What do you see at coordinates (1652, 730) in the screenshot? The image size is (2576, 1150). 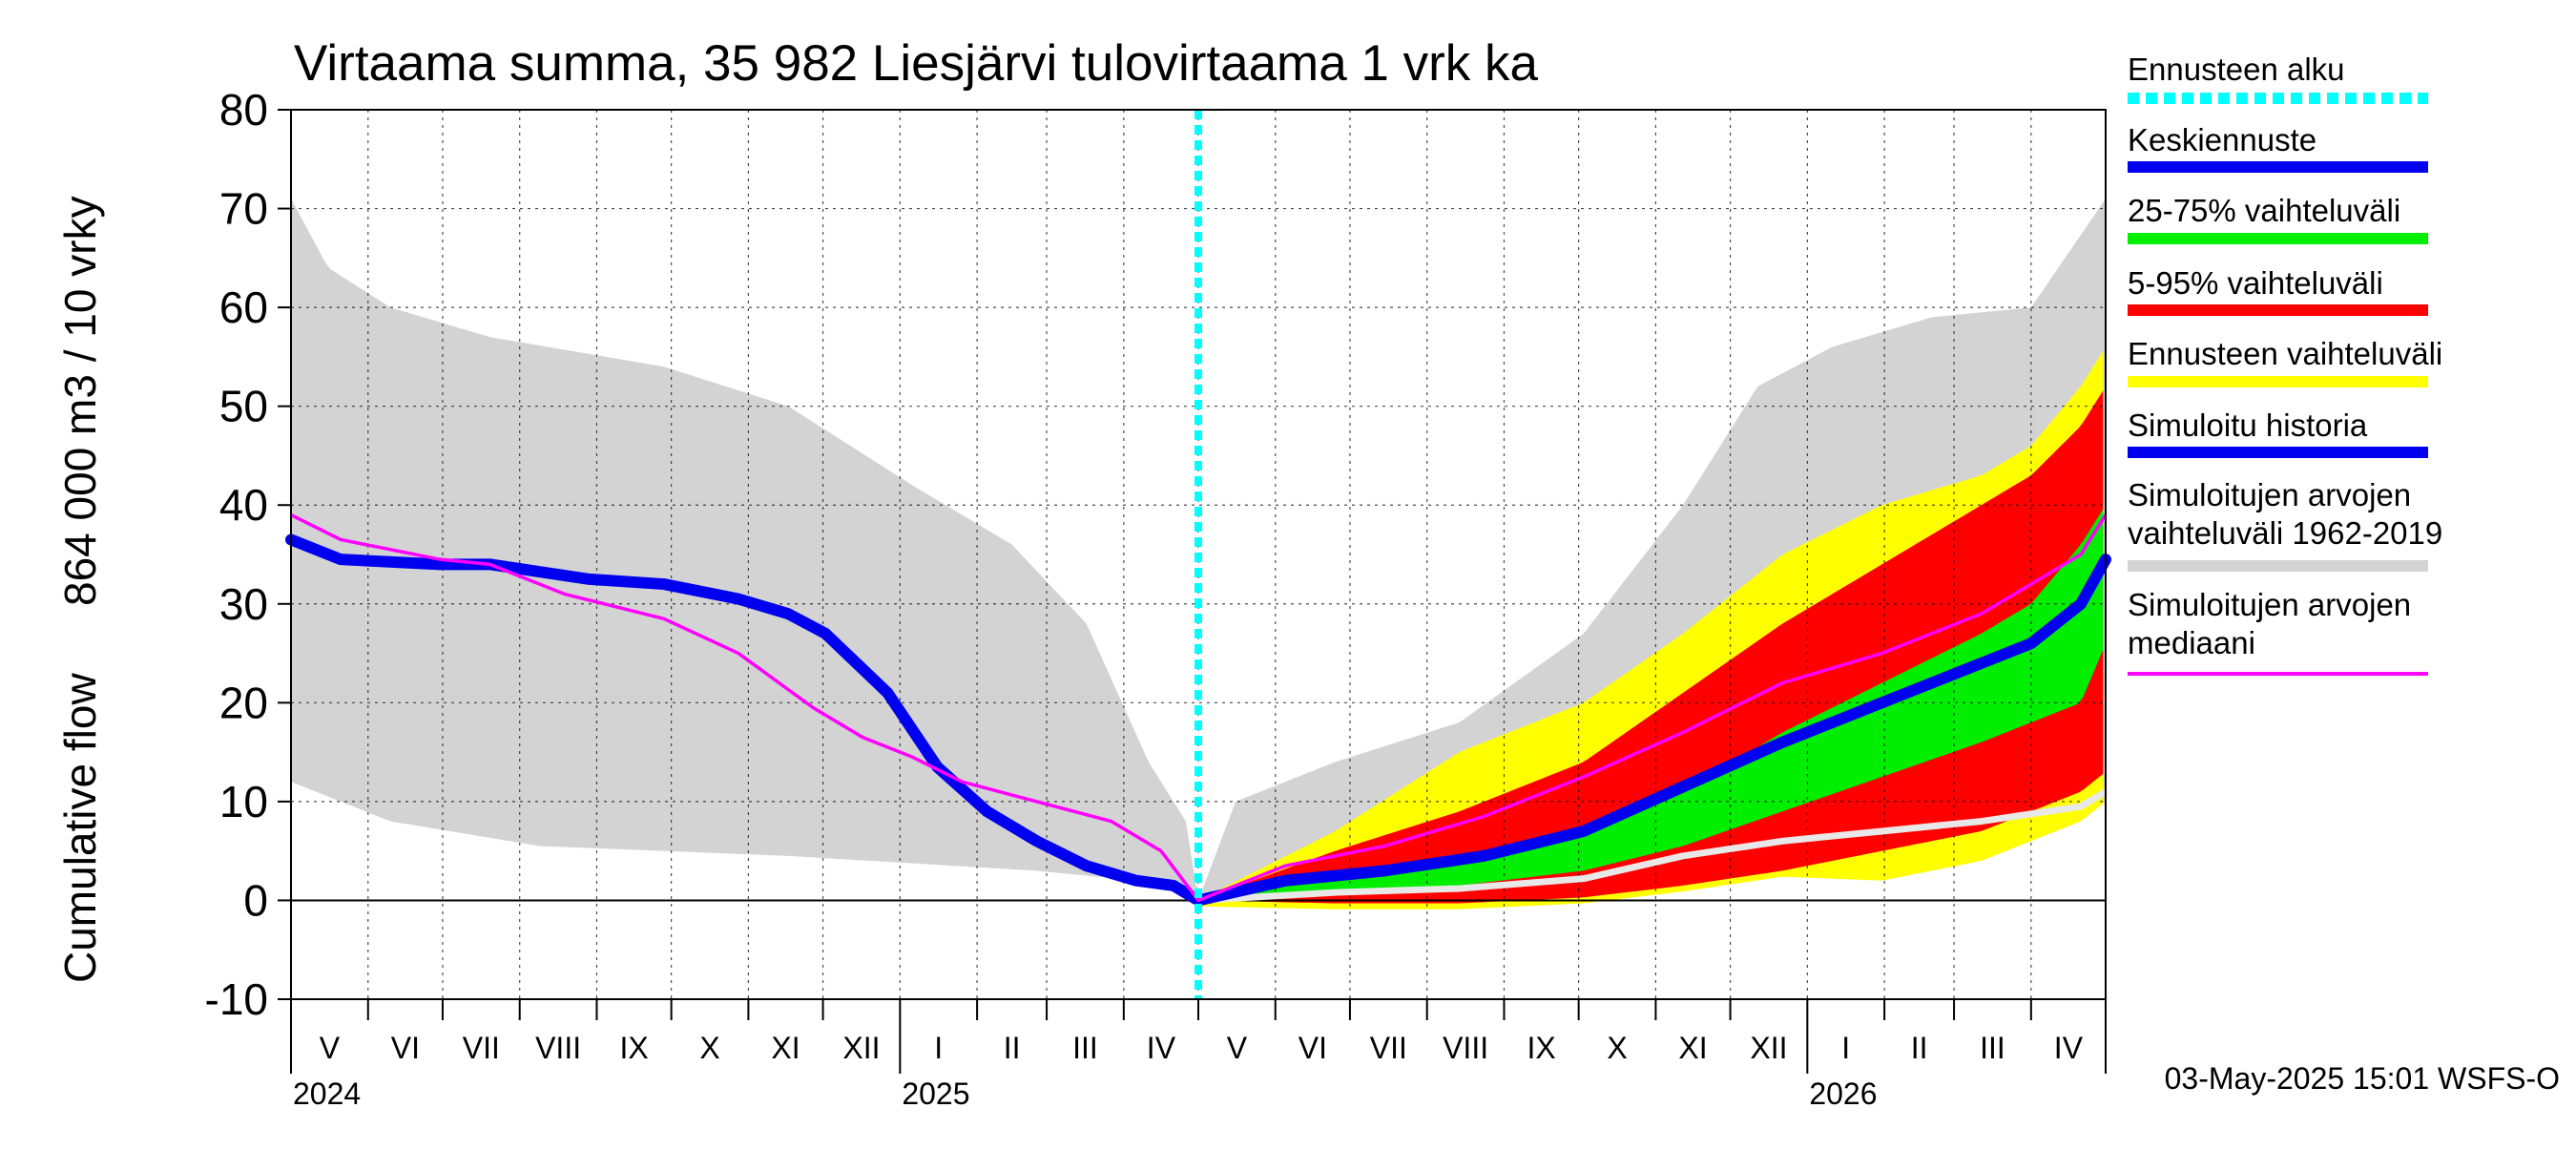 I see `keskiennuste-line` at bounding box center [1652, 730].